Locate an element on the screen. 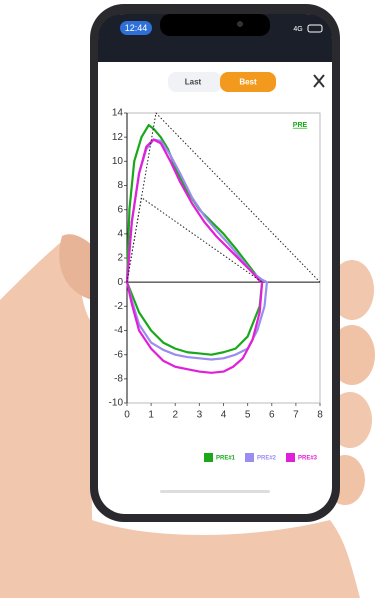 Image resolution: width=377 pixels, height=603 pixels. x-tick-label: 7 is located at coordinates (296, 415).